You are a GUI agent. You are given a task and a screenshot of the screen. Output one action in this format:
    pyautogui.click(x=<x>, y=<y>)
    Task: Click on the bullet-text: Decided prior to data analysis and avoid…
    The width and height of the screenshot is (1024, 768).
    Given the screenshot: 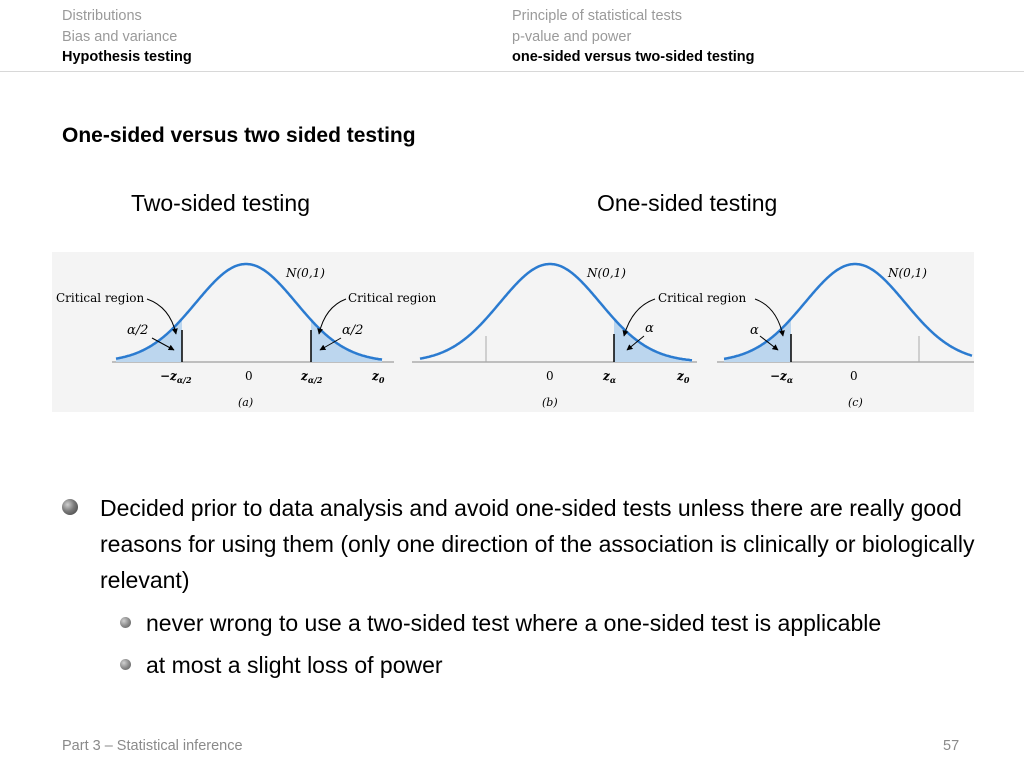 What is the action you would take?
    pyautogui.click(x=537, y=544)
    